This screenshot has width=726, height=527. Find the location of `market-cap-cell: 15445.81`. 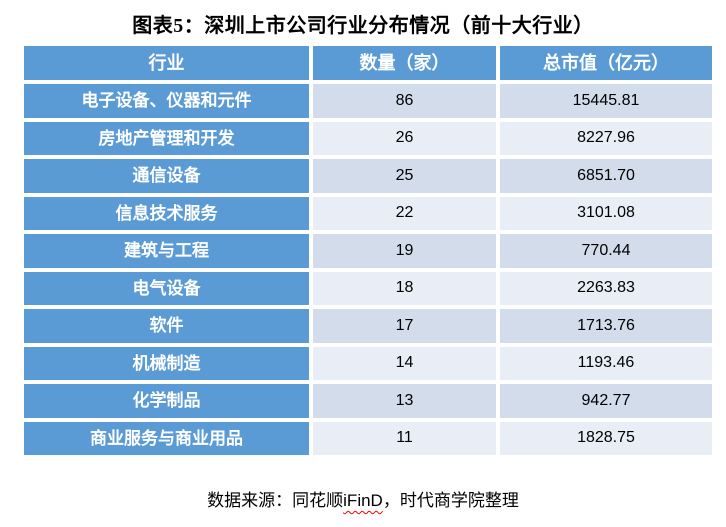

market-cap-cell: 15445.81 is located at coordinates (606, 101).